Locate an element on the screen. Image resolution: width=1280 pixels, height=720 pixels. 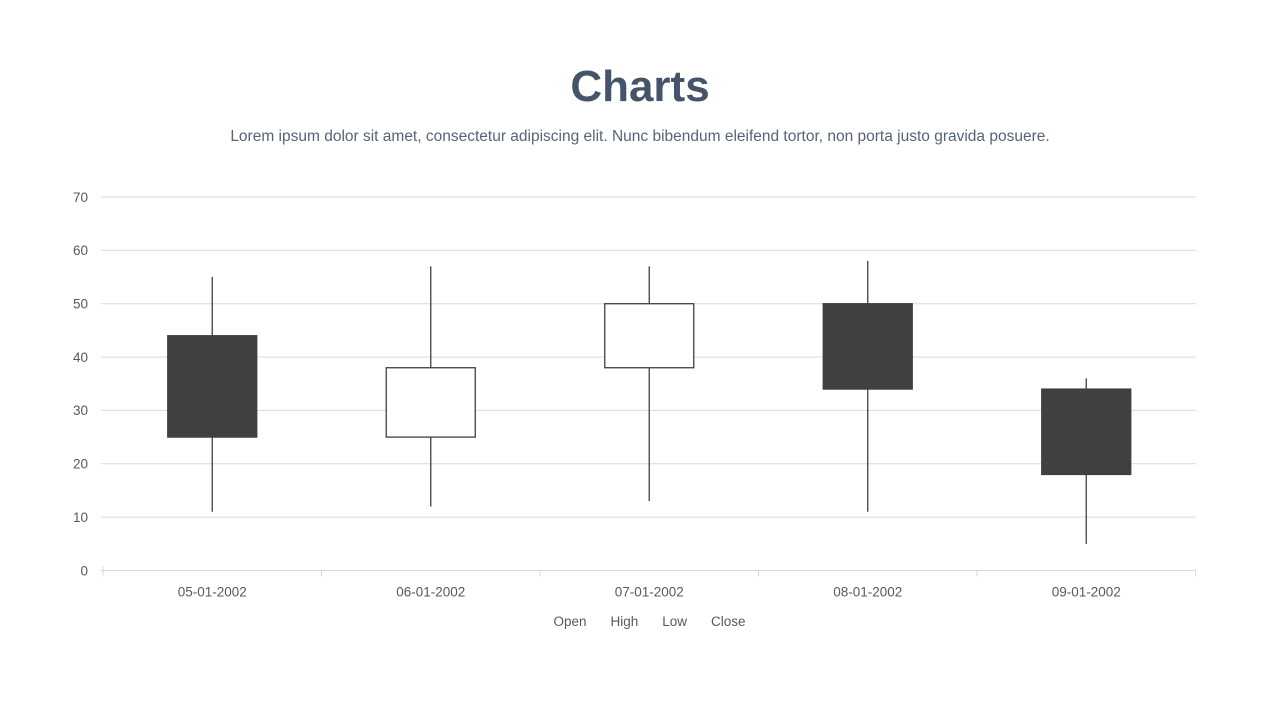
x-axis-label: 06-01-2002 is located at coordinates (430, 592).